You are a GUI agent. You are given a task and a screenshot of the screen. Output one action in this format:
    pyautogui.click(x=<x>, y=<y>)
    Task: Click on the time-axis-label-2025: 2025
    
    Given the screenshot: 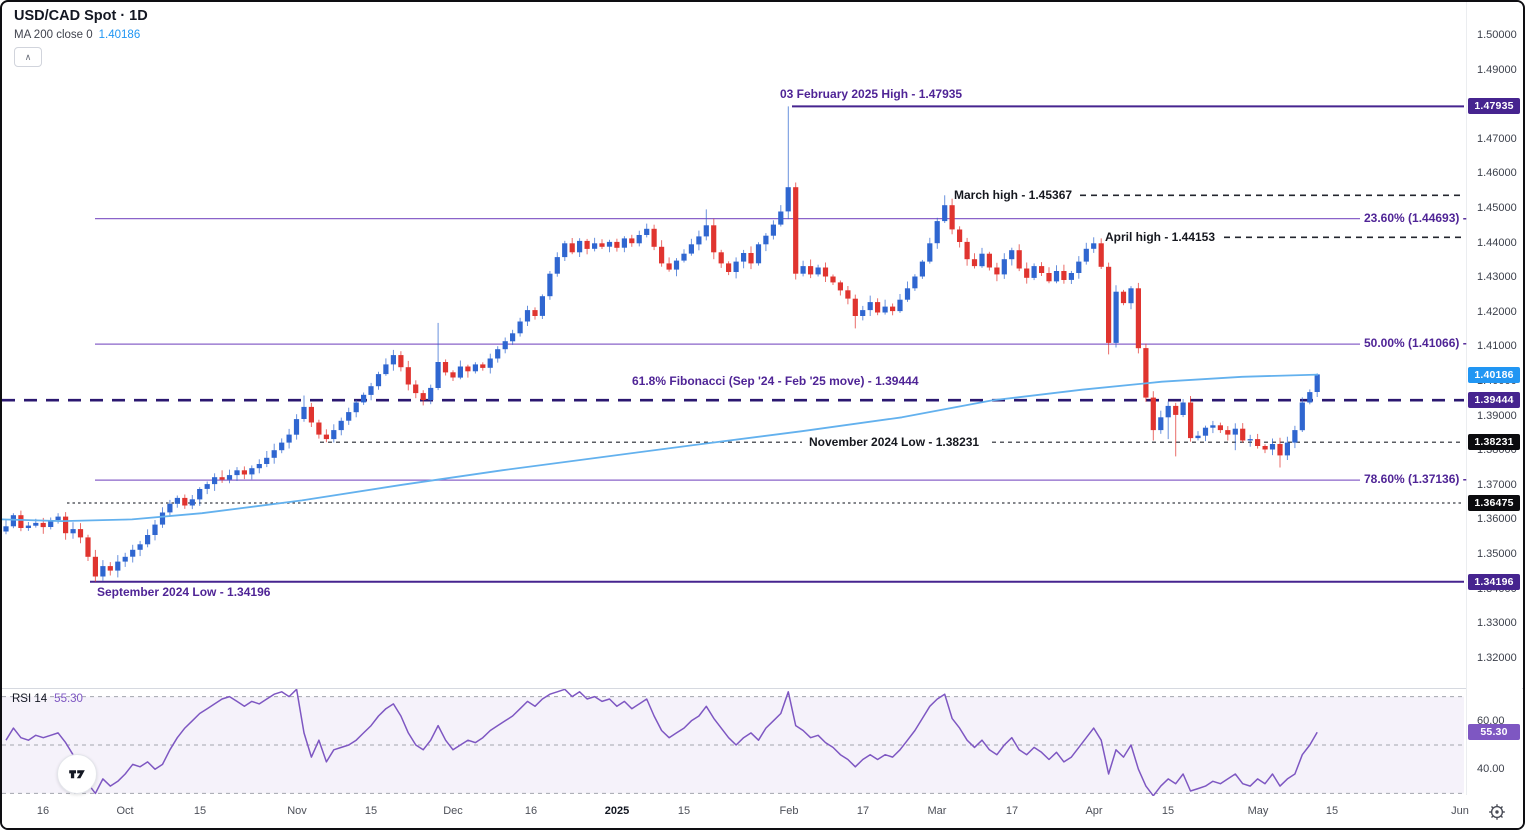 What is the action you would take?
    pyautogui.click(x=617, y=811)
    